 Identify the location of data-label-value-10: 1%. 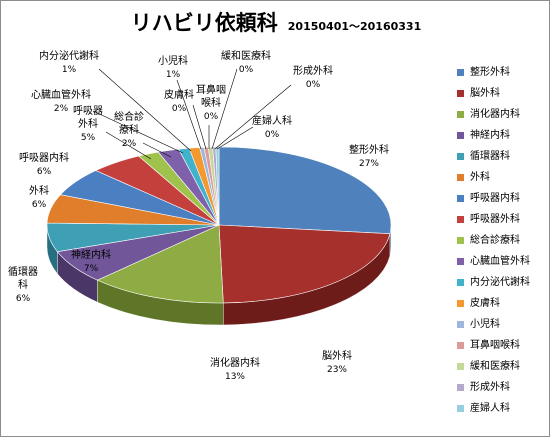
(69, 70).